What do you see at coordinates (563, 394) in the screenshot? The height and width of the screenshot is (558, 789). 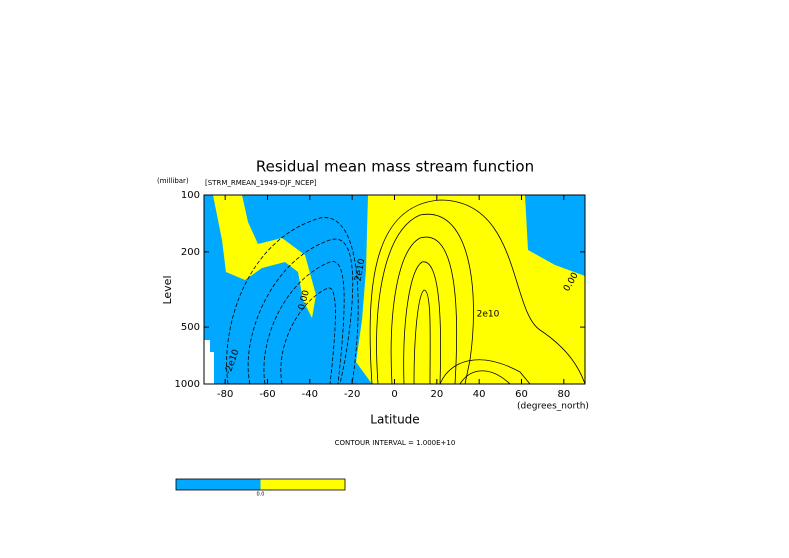 I see `x-tick-label: 80` at bounding box center [563, 394].